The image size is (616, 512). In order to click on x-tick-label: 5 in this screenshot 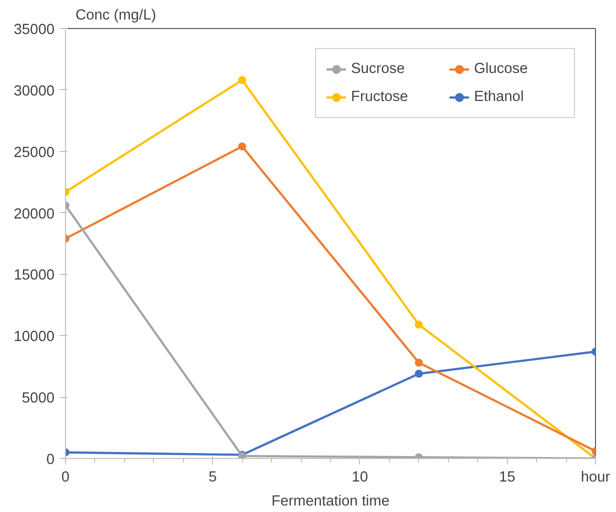, I will do `click(212, 478)`.